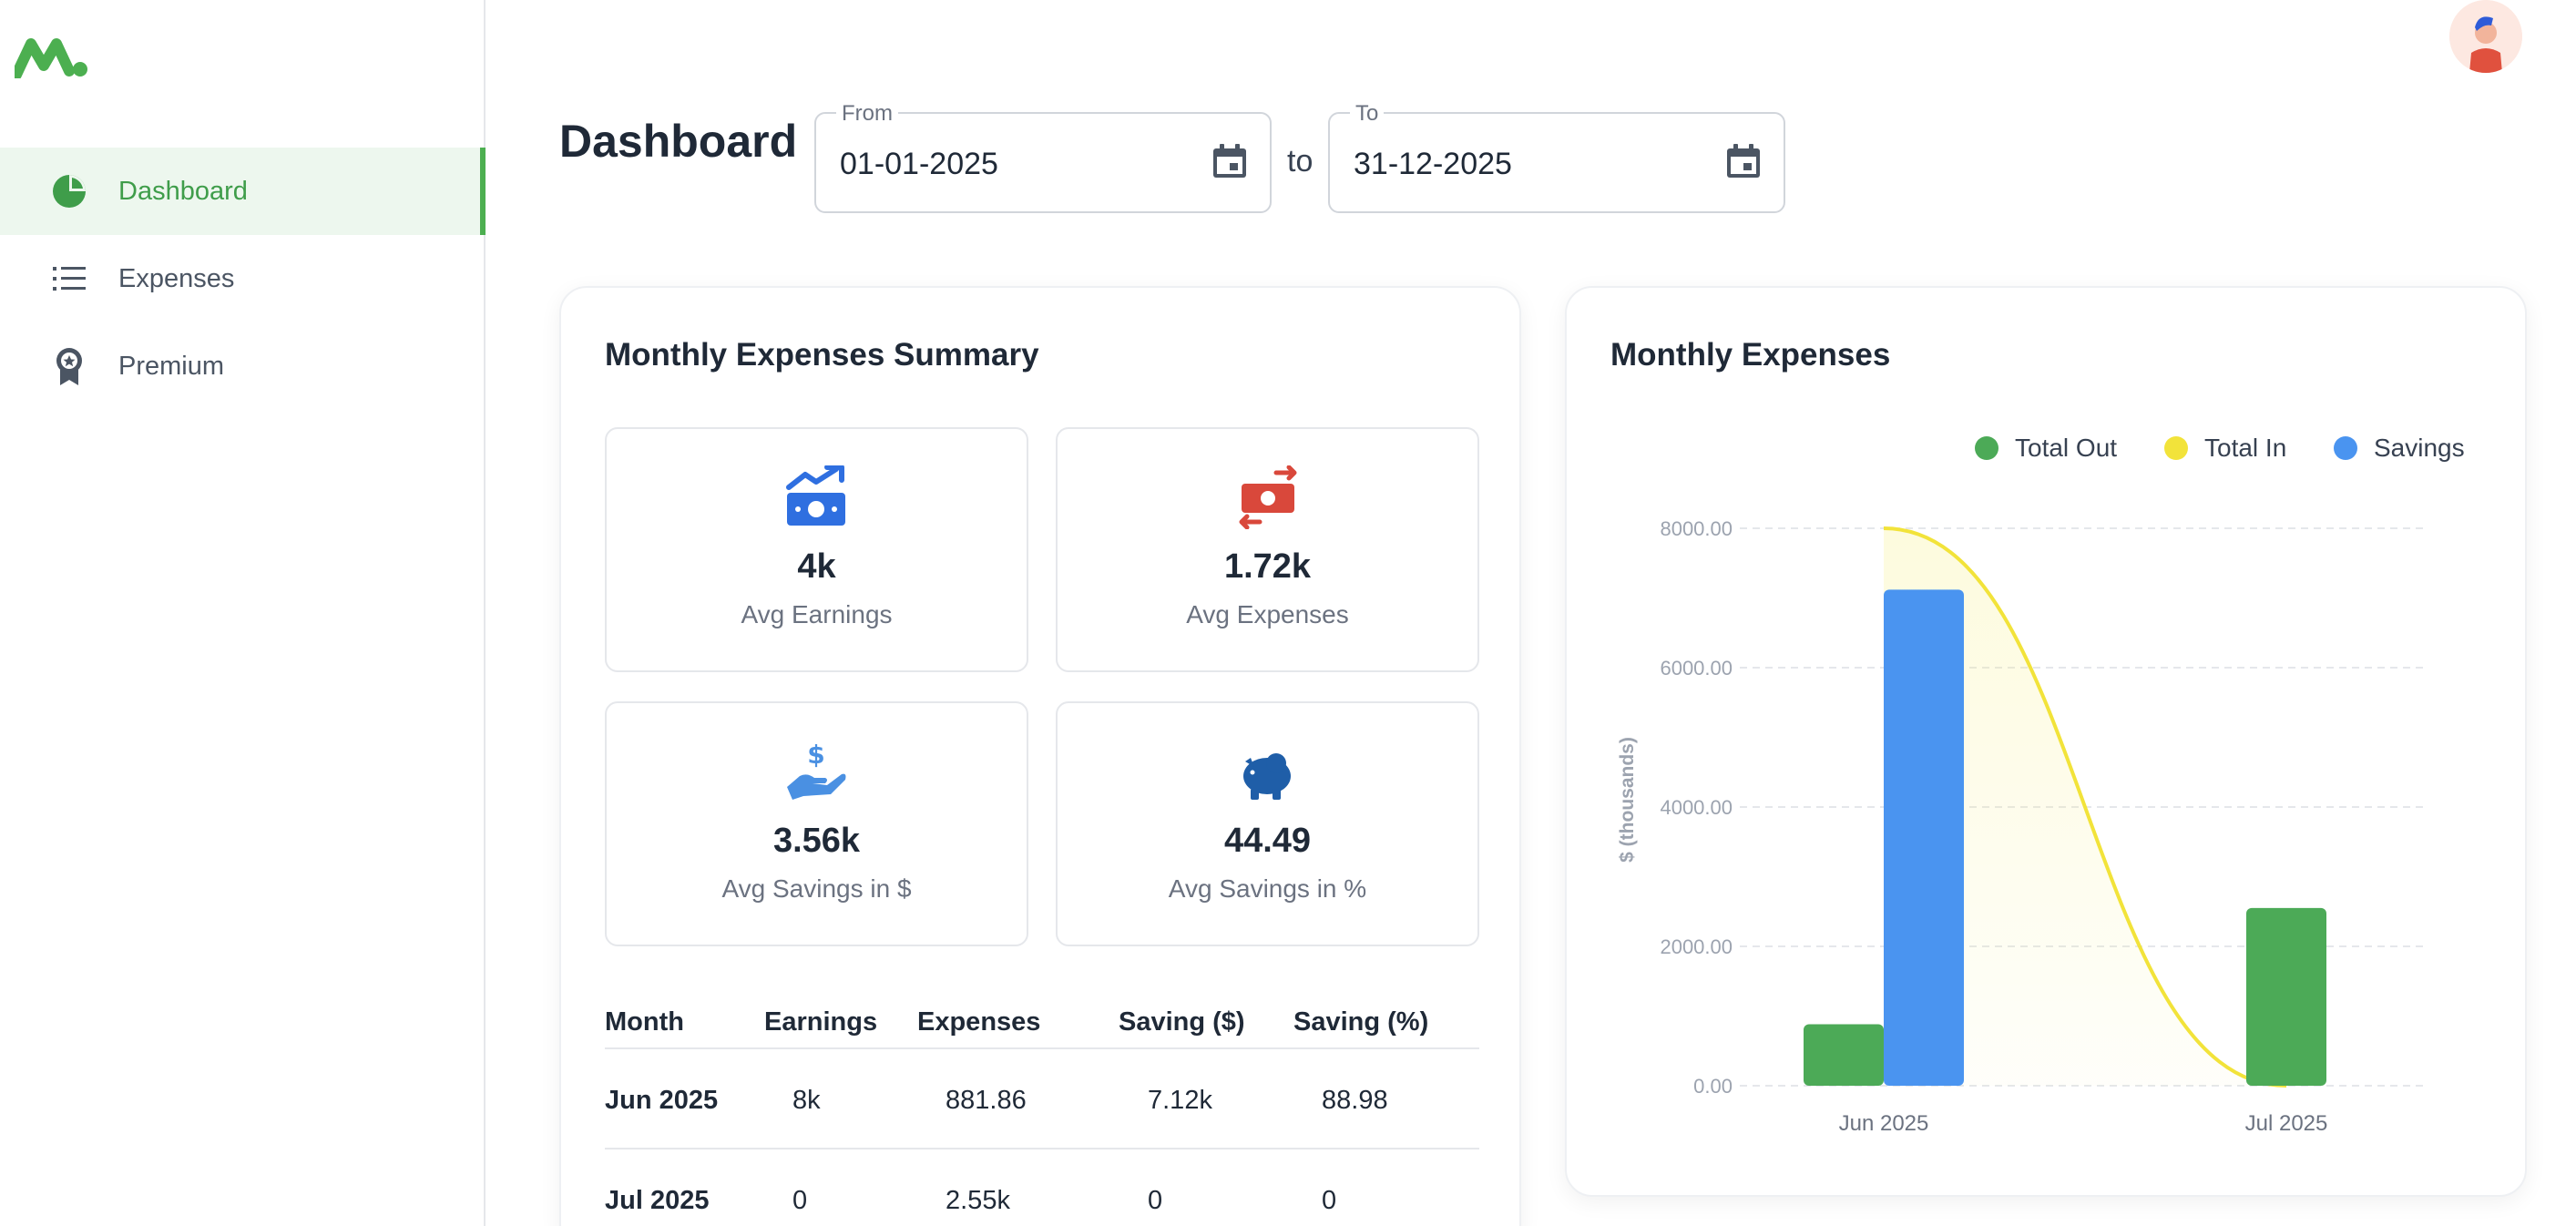 This screenshot has width=2576, height=1226. I want to click on money-growth-icon, so click(815, 495).